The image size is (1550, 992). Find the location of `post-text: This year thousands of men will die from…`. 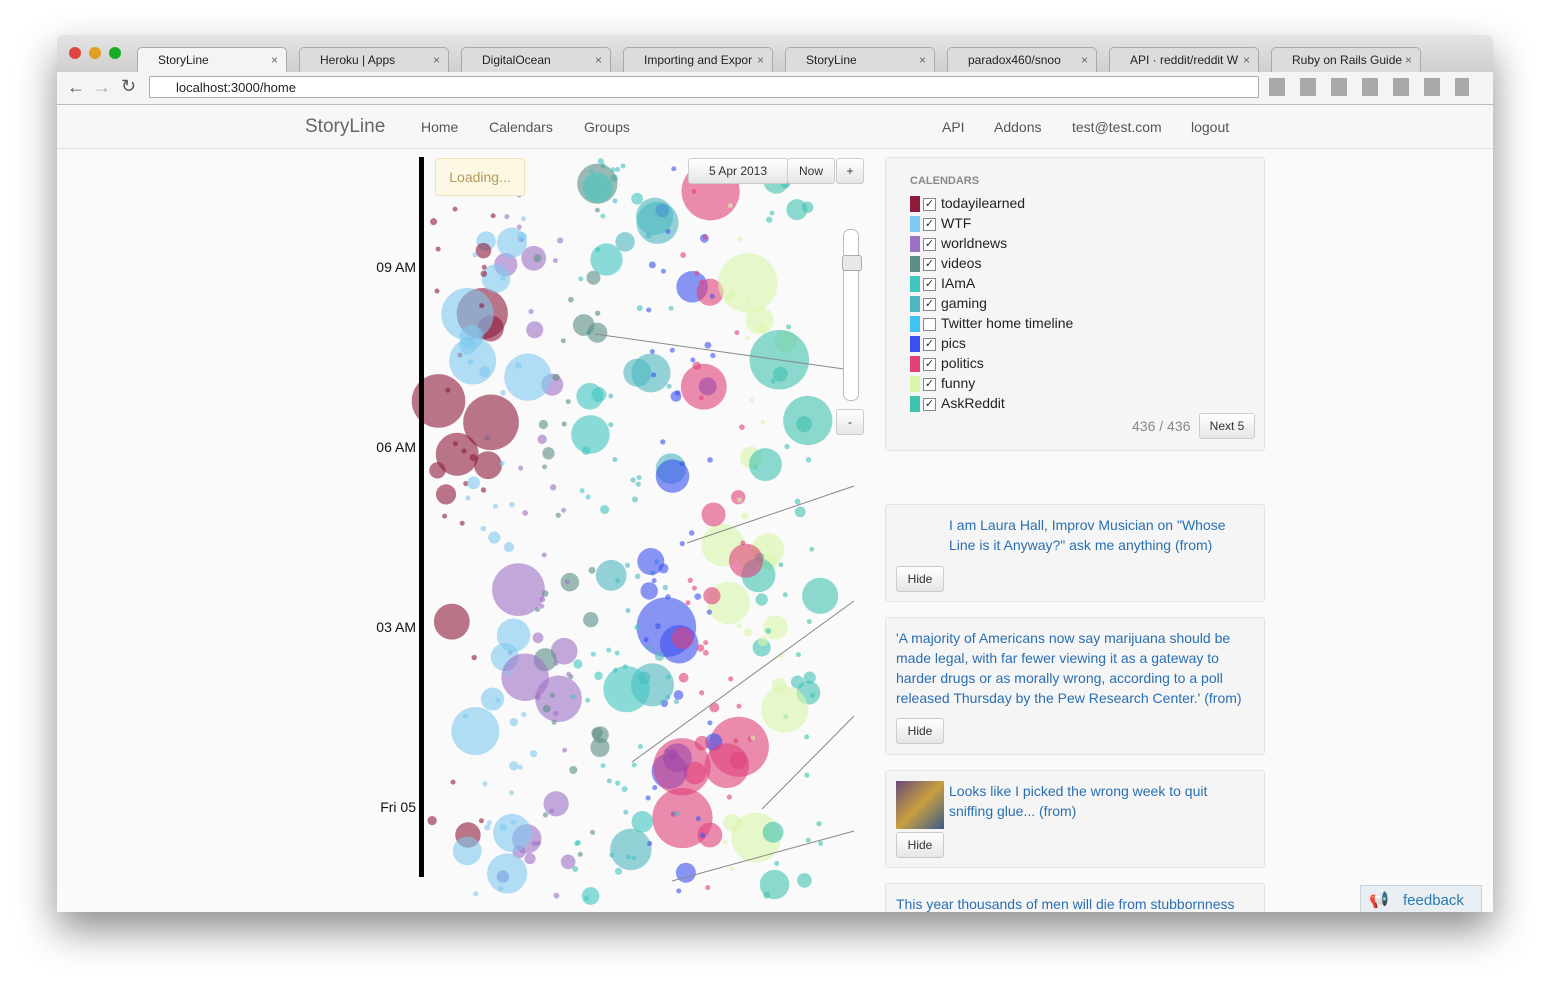

post-text: This year thousands of men will die from… is located at coordinates (1065, 904).